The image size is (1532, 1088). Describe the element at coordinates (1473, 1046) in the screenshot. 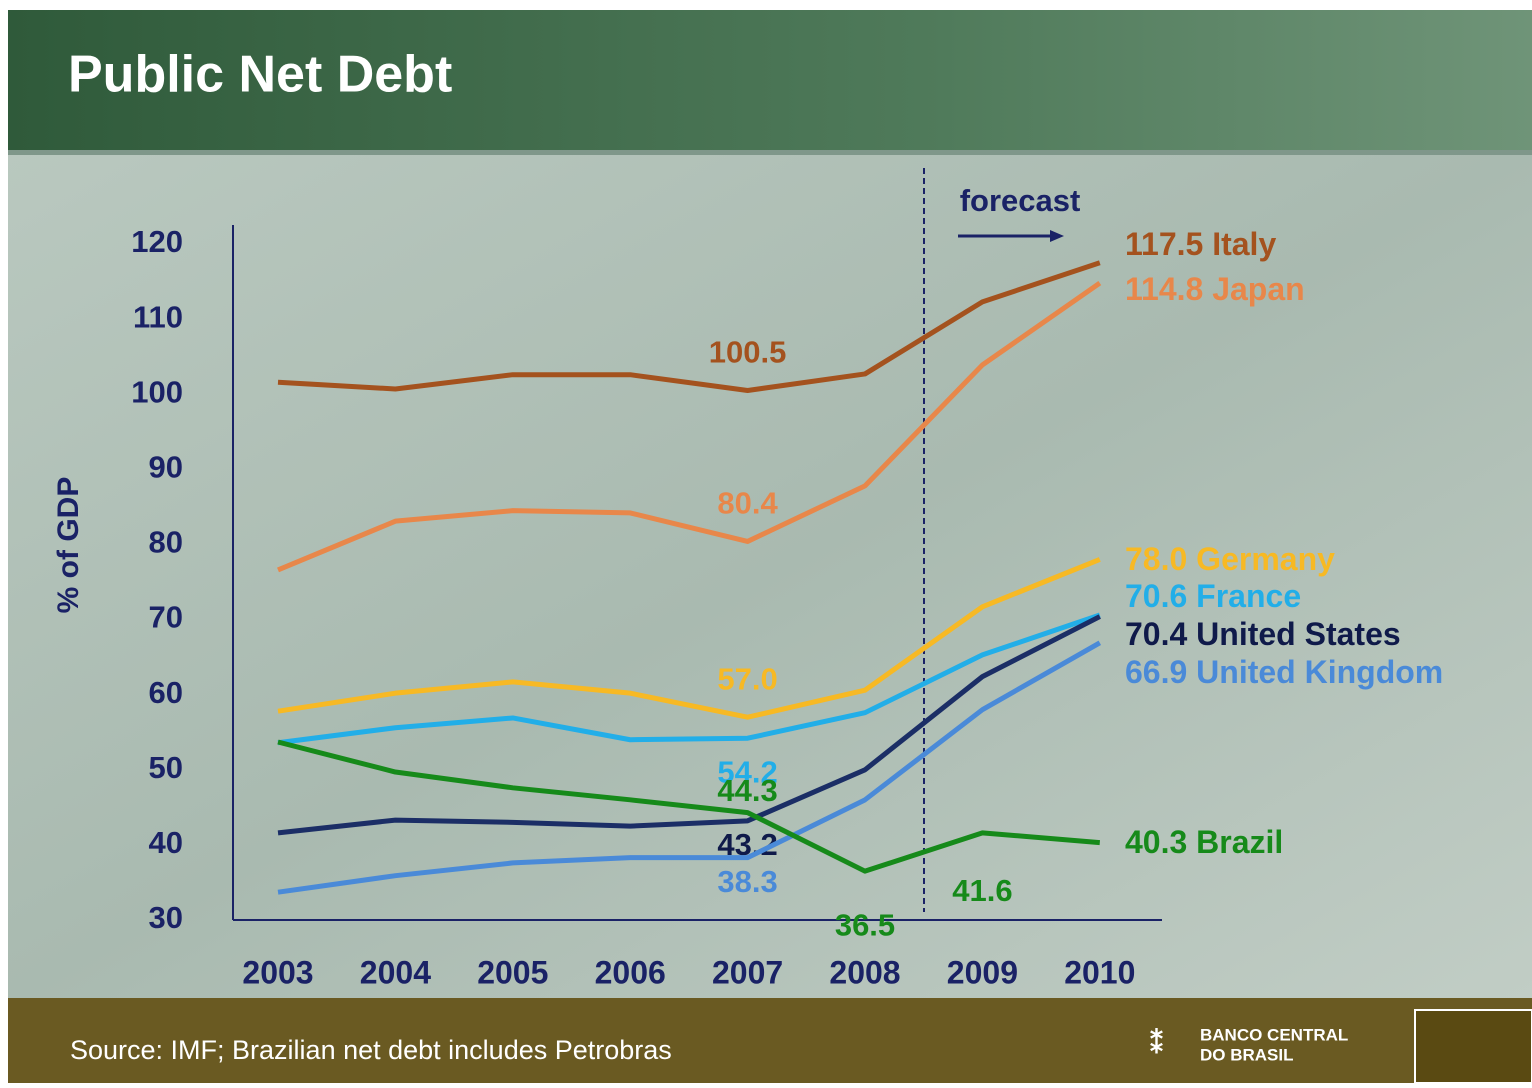

I see `corner-box` at that location.